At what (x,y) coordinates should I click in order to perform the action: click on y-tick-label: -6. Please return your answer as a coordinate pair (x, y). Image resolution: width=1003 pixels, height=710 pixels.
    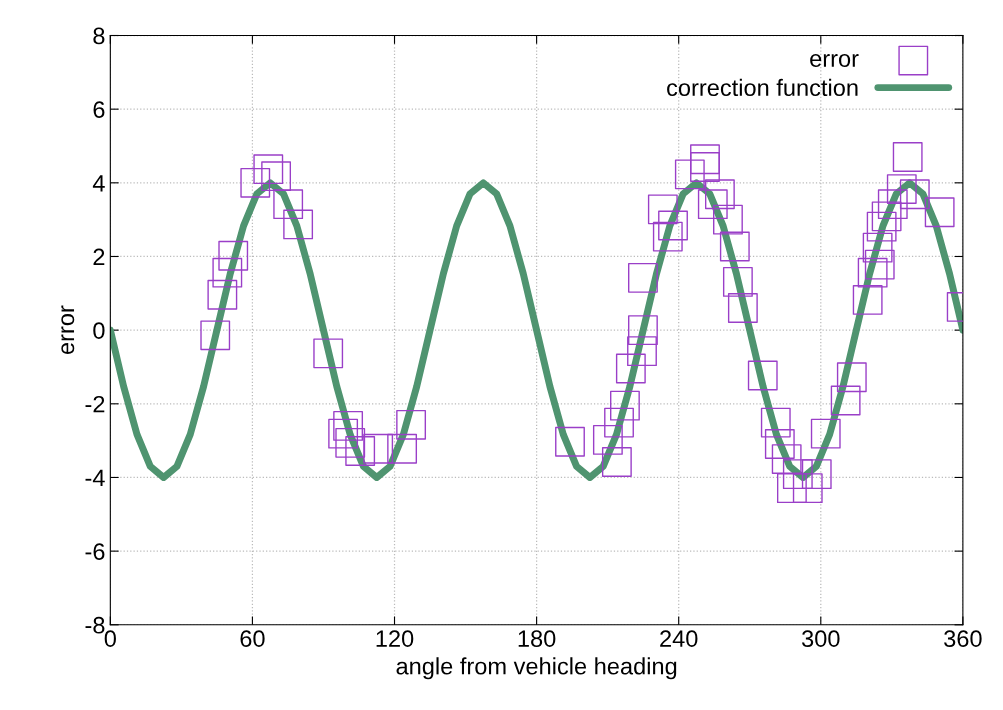
    Looking at the image, I should click on (95, 551).